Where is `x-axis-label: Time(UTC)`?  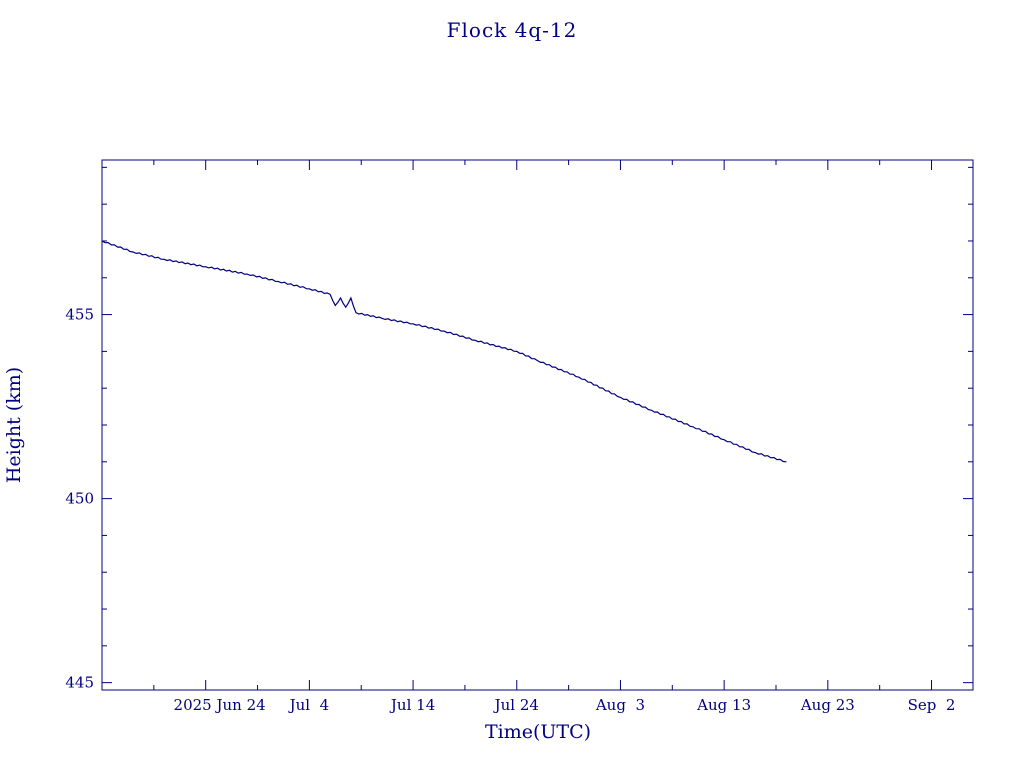 x-axis-label: Time(UTC) is located at coordinates (538, 732).